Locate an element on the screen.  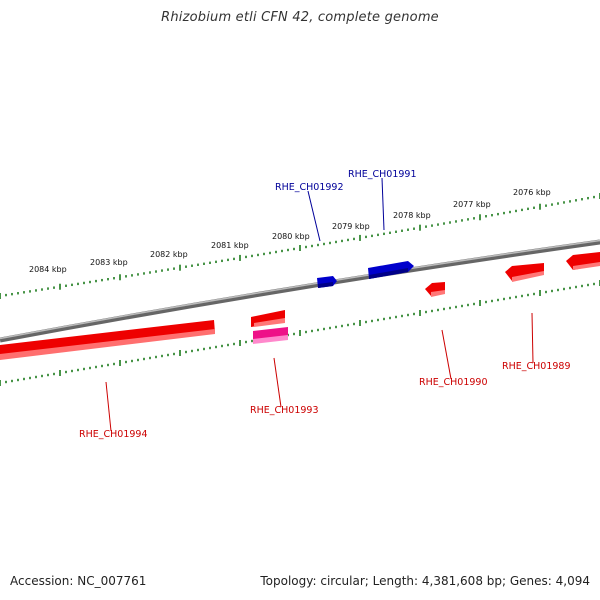
gene-rhe-ch01993 is located at coordinates (270, 367).